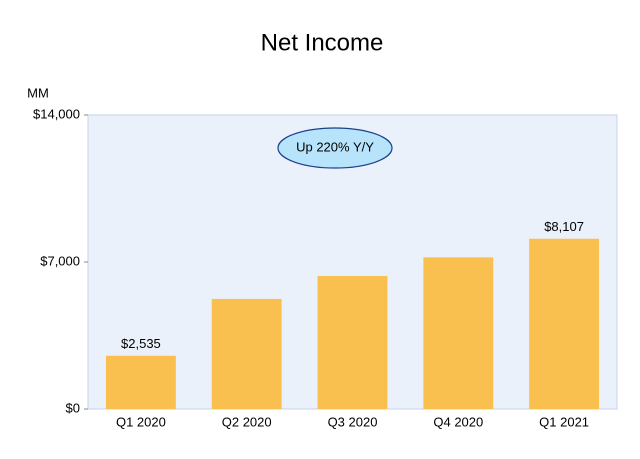 The width and height of the screenshot is (640, 459). I want to click on annotation: Up 220% Y/Y, so click(335, 146).